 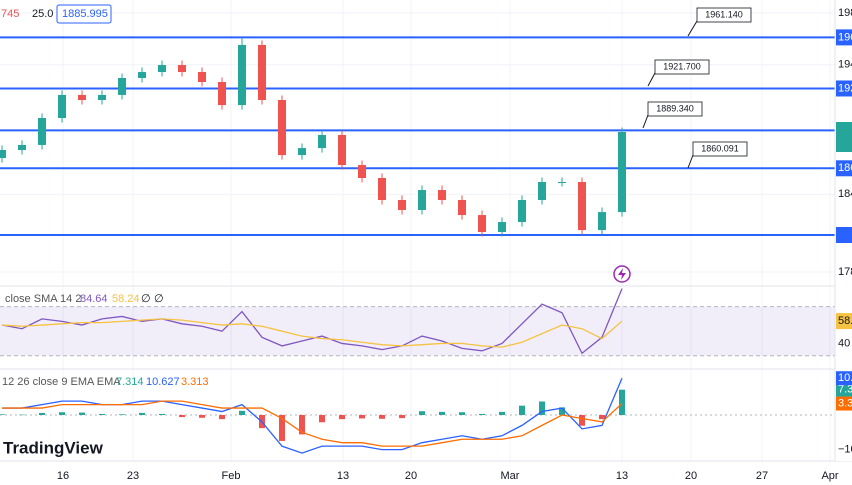 I want to click on legend-na: ∅, so click(x=159, y=299).